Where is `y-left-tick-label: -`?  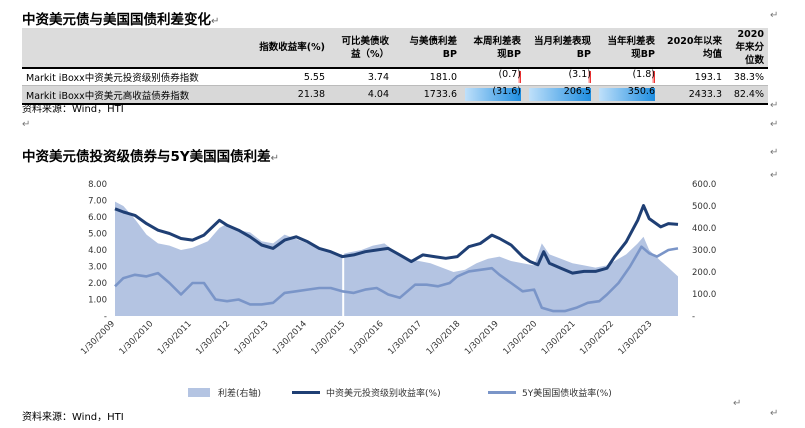
y-left-tick-label: - is located at coordinates (105, 317).